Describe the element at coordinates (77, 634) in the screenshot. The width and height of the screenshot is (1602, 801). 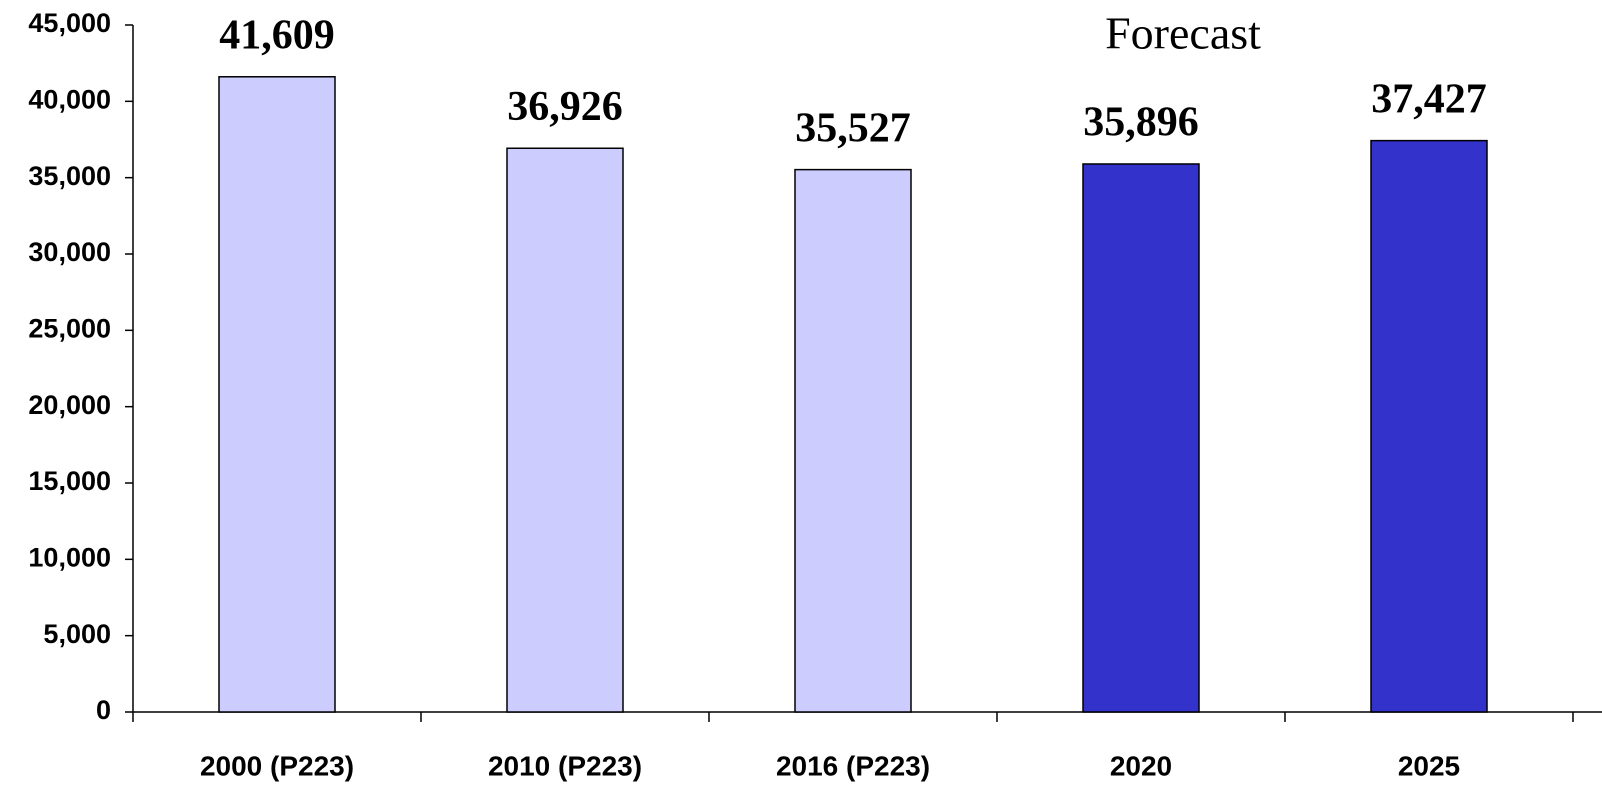
I see `y-tick-label: 5,000` at that location.